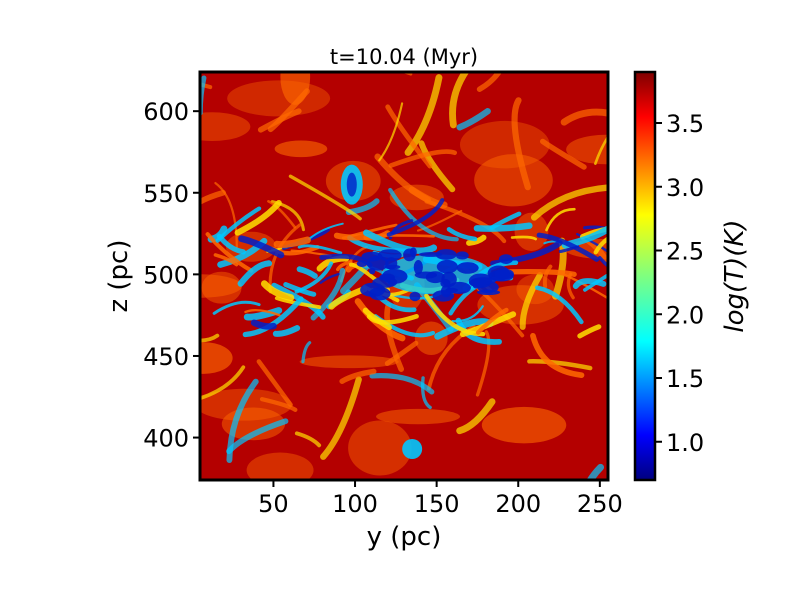 This screenshot has width=800, height=600. What do you see at coordinates (404, 57) in the screenshot?
I see `chart-title: t=10.04 (Myr)` at bounding box center [404, 57].